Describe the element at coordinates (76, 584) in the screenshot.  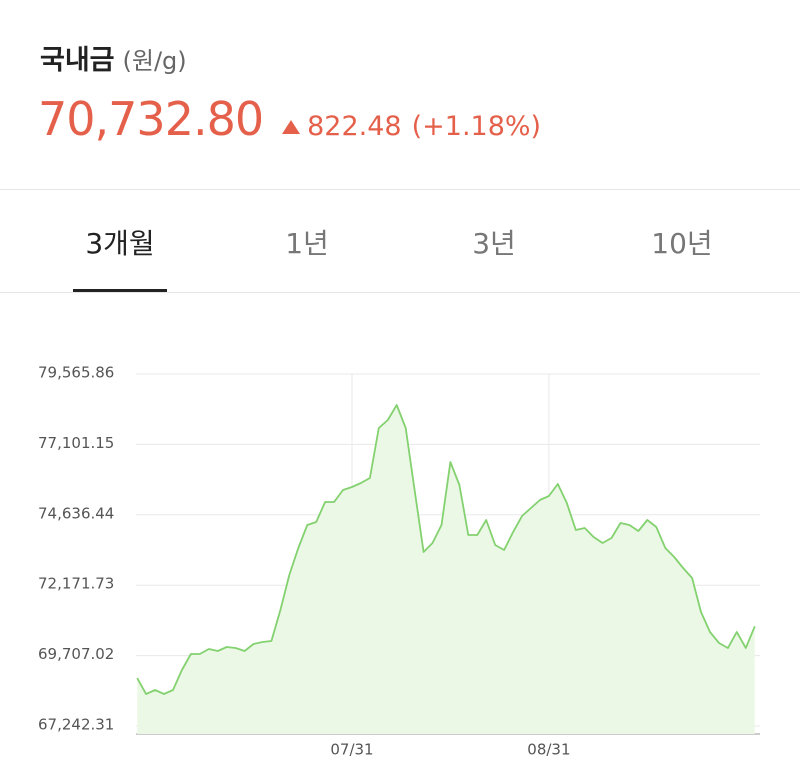
I see `y-tick-label: 72,171.73` at that location.